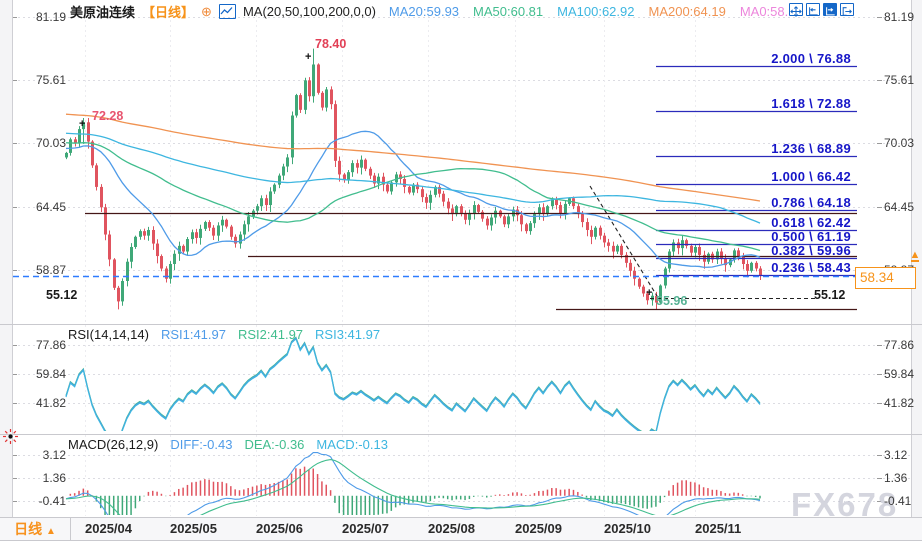 This screenshot has height=545, width=922. What do you see at coordinates (811, 58) in the screenshot?
I see `fib-label-0: 2.000 \ 76.88` at bounding box center [811, 58].